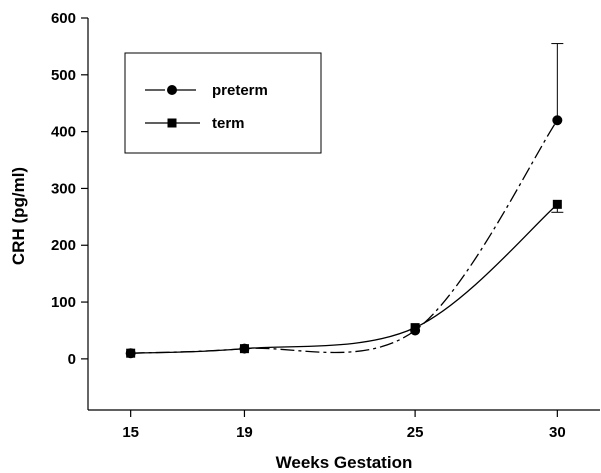 The height and width of the screenshot is (473, 601). I want to click on legend-box, so click(223, 103).